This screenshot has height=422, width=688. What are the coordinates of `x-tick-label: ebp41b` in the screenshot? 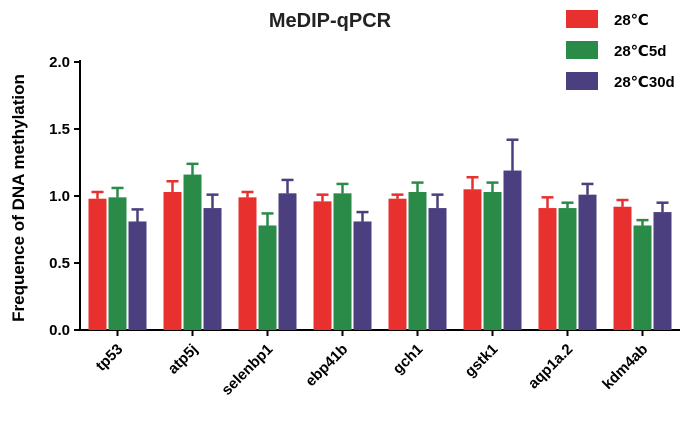 It's located at (326, 365).